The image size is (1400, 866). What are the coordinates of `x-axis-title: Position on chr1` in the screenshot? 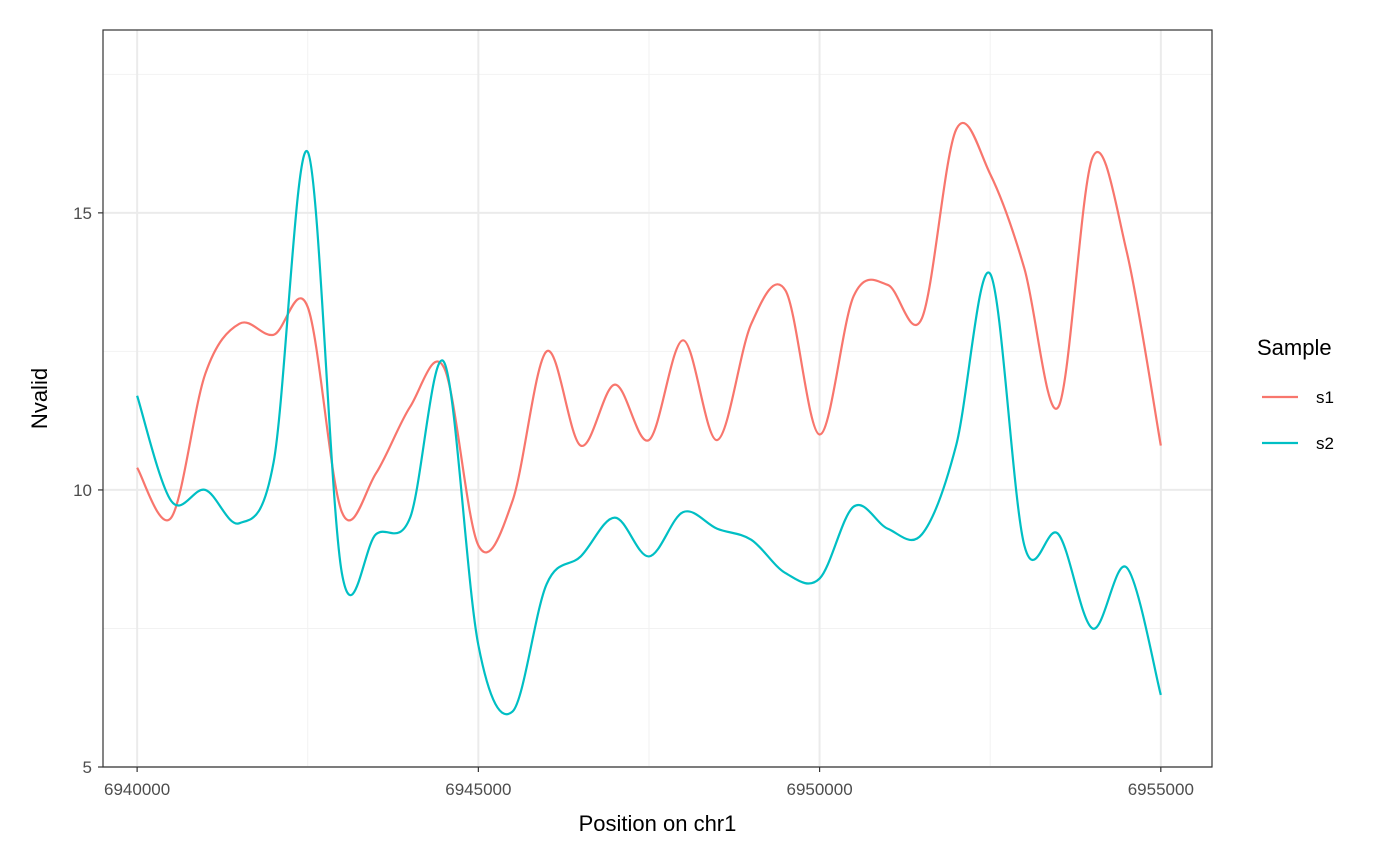 It's located at (658, 823).